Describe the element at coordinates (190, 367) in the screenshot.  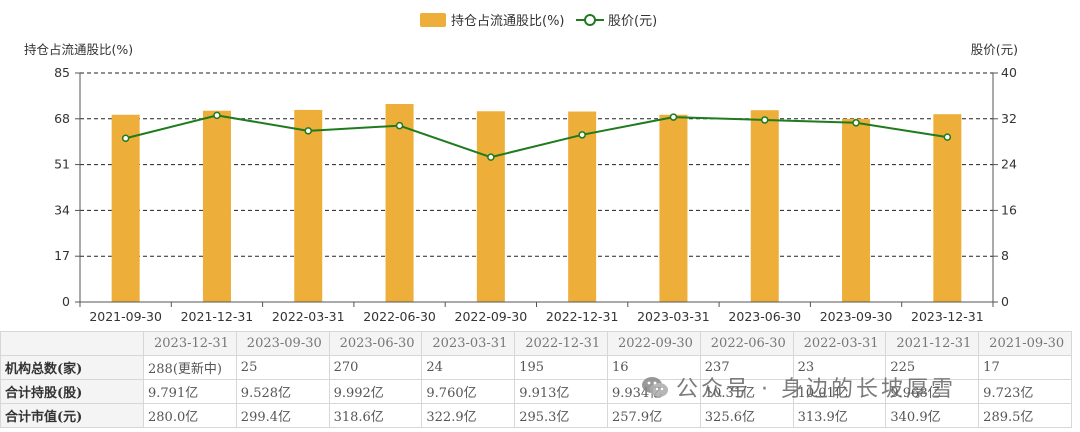
I see `table-cell: 288(更新中)` at that location.